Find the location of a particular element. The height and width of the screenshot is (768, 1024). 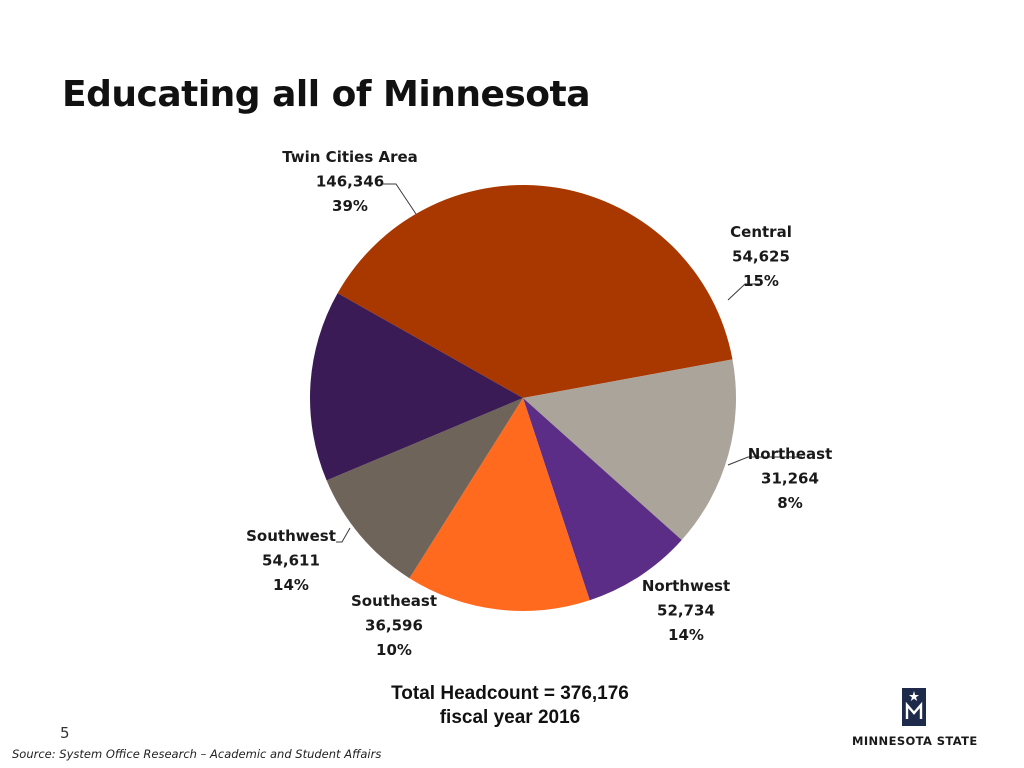

slice-label-northeast: Northeast 31,264 8% is located at coordinates (790, 478).